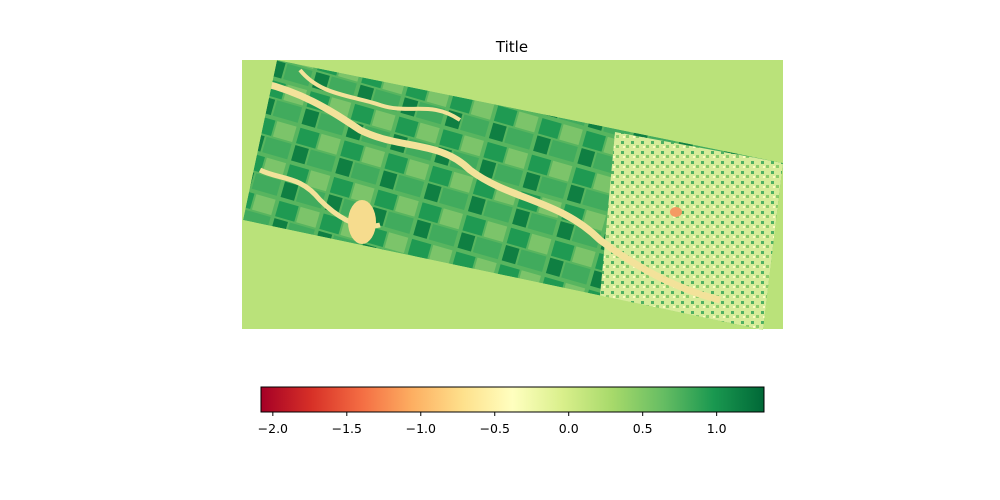  I want to click on colorbar-tick-label: −2.0, so click(273, 428).